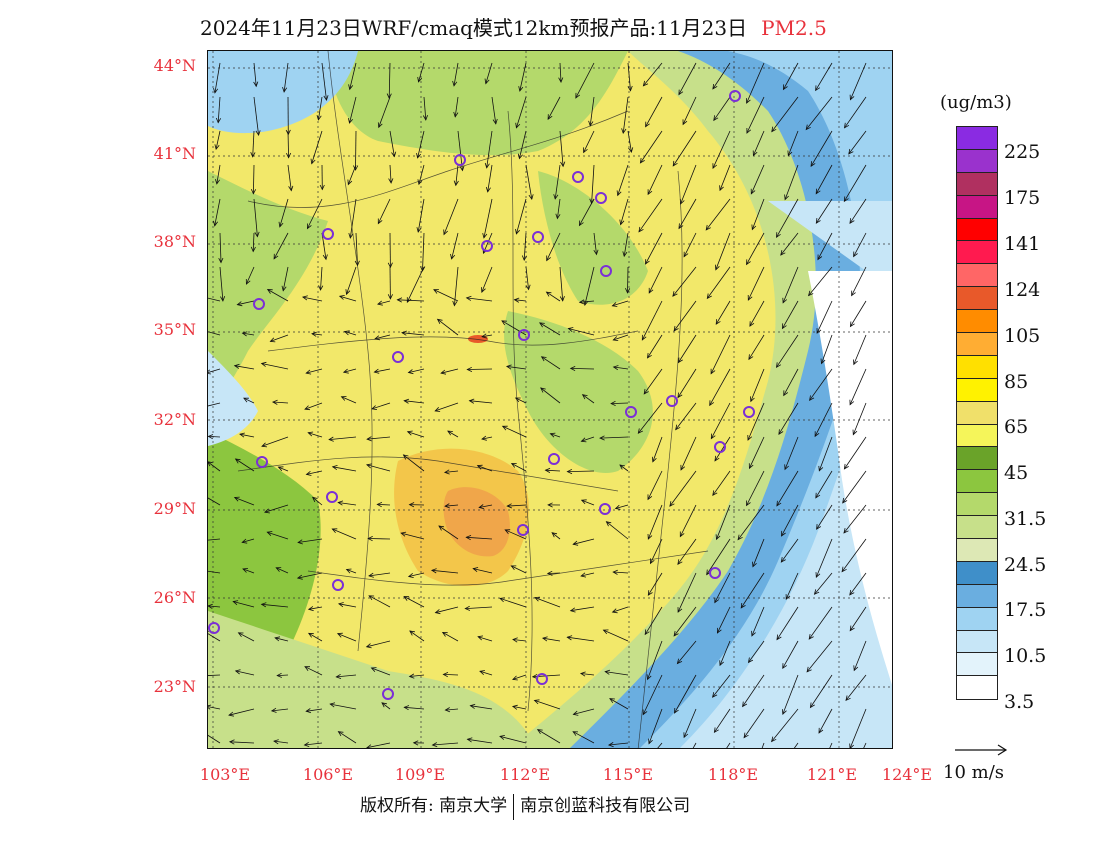 This screenshot has width=1100, height=850. What do you see at coordinates (1022, 336) in the screenshot?
I see `colorbar-label: 105` at bounding box center [1022, 336].